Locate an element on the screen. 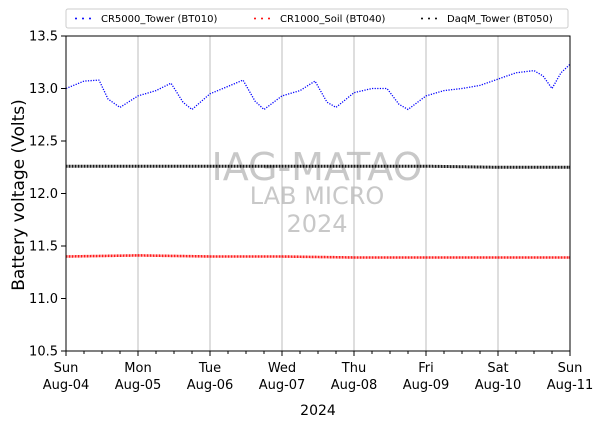  x-tick-date-label: Aug-07 is located at coordinates (282, 385).